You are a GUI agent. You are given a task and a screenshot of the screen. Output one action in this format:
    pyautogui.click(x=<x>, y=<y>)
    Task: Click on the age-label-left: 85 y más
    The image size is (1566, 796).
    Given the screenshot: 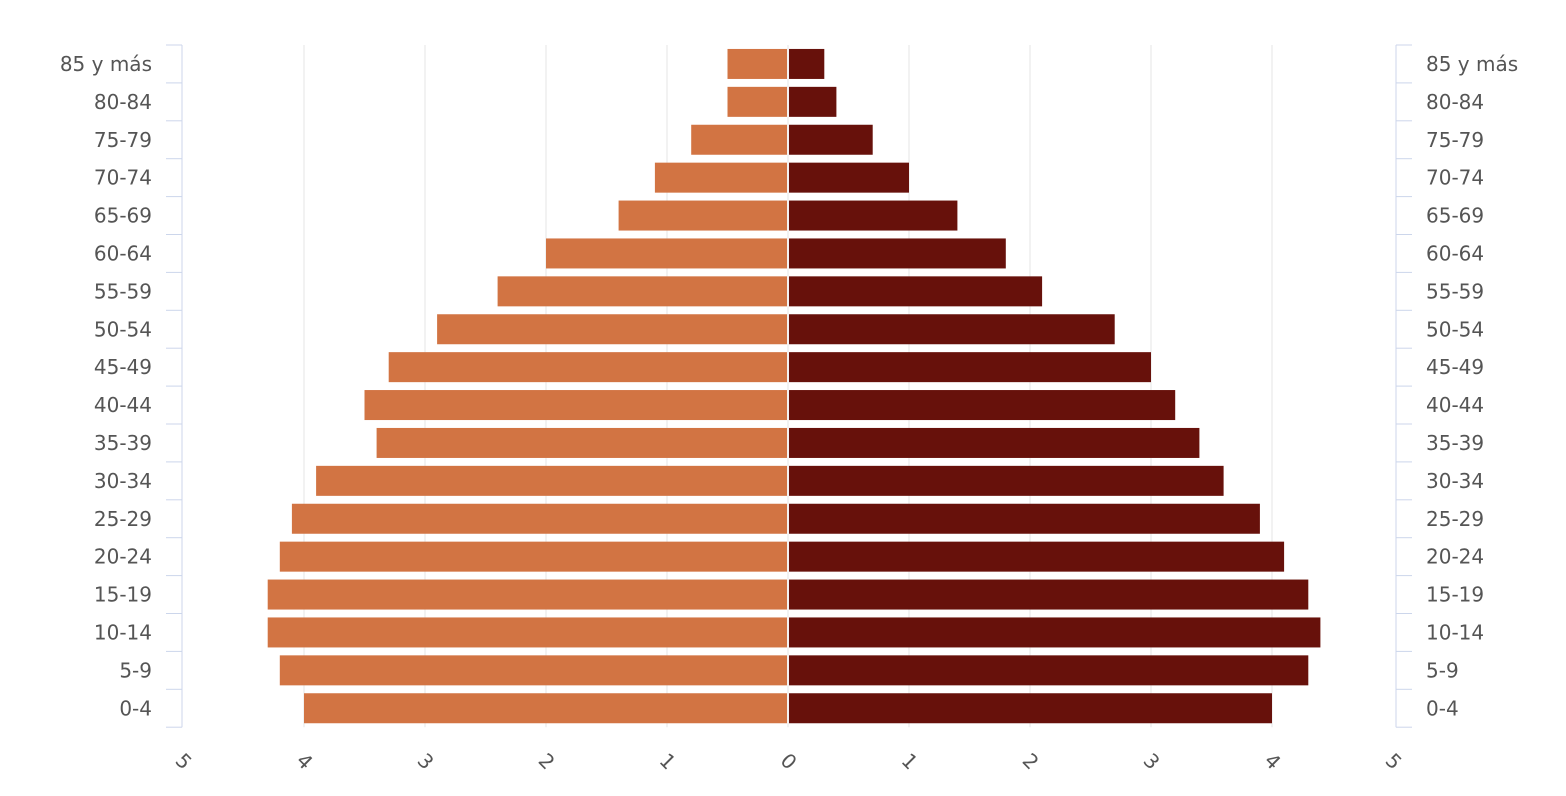 What is the action you would take?
    pyautogui.click(x=106, y=64)
    